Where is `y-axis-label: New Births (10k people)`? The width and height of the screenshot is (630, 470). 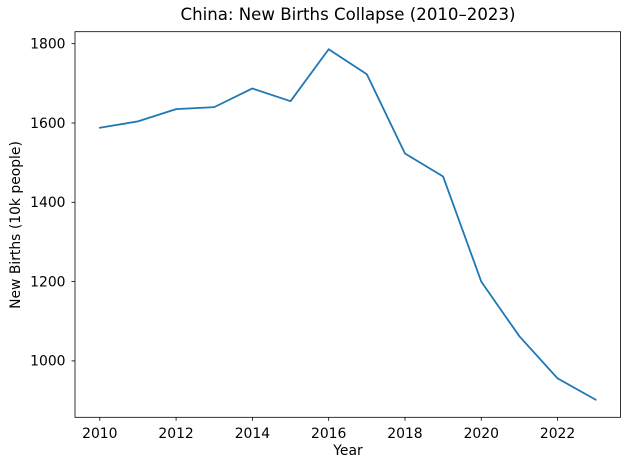 y-axis-label: New Births (10k people) is located at coordinates (16, 225).